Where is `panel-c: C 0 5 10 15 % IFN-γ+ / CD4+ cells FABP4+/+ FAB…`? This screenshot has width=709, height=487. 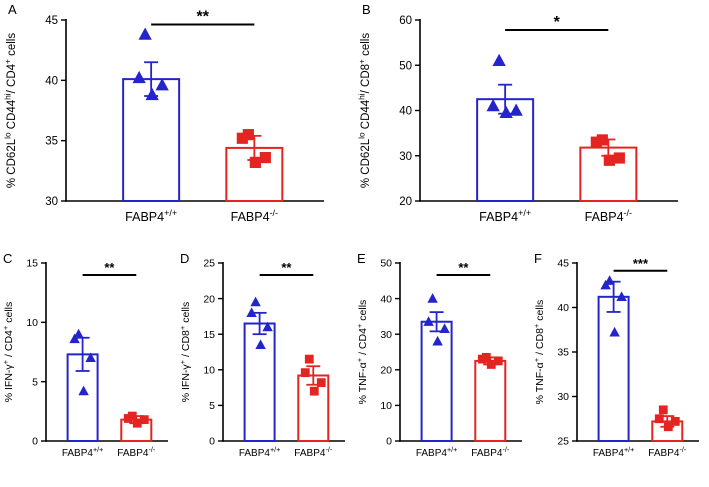
panel-c: C 0 5 10 15 % IFN-γ+ / CD4+ cells FABP4+/+ FAB… is located at coordinates (88, 365).